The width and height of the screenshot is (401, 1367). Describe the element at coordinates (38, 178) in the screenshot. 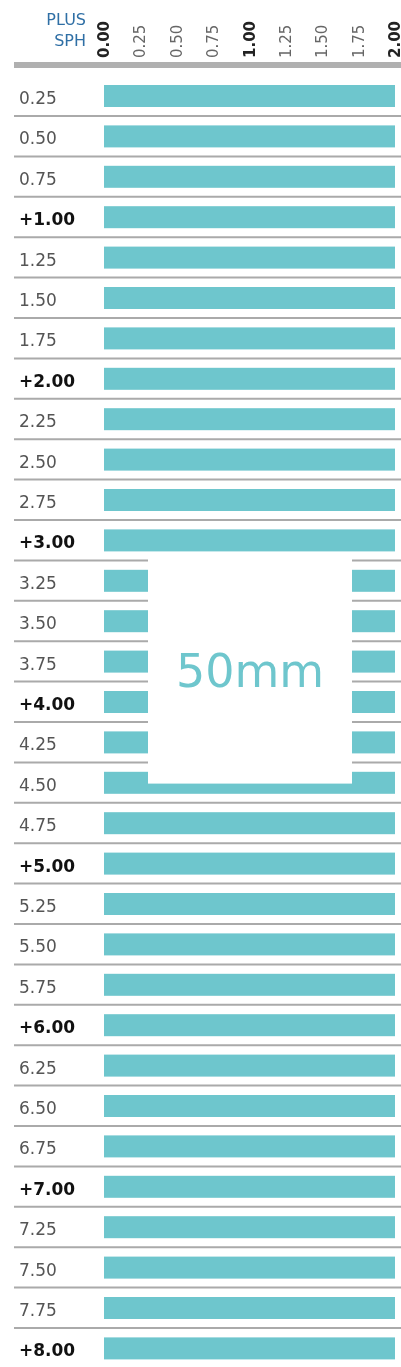

I see `y-tick-label: 0.75` at that location.